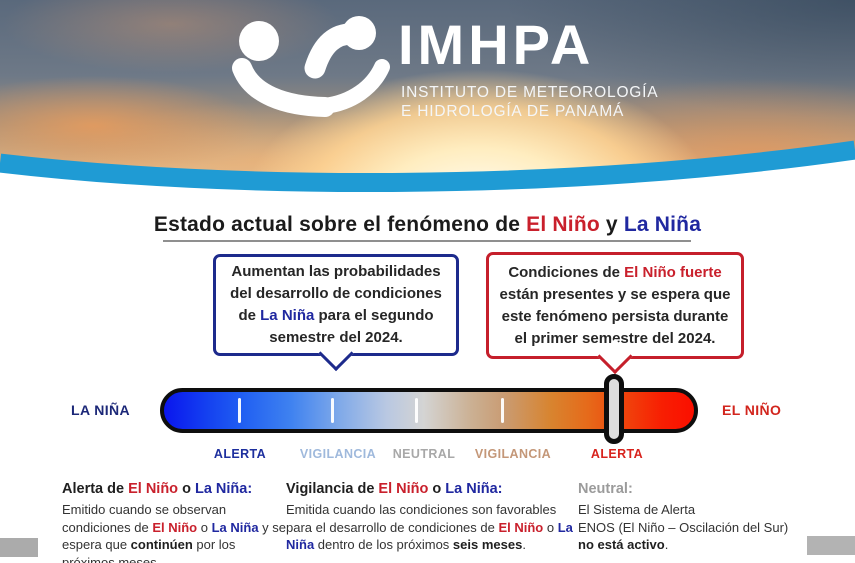  I want to click on bubble-line: del desarrollo de condiciones, so click(336, 293).